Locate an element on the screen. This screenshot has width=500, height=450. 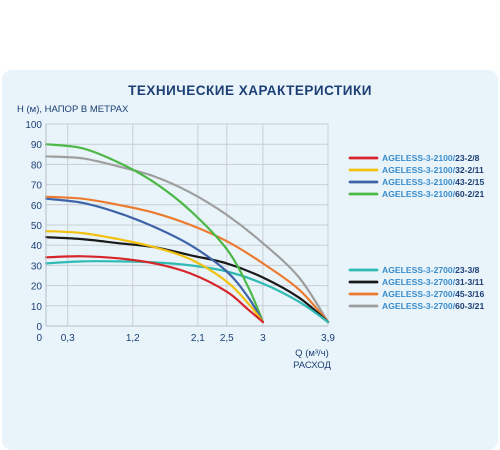
legend-label: AGELESS-3-2700/31-3/11 is located at coordinates (433, 282).